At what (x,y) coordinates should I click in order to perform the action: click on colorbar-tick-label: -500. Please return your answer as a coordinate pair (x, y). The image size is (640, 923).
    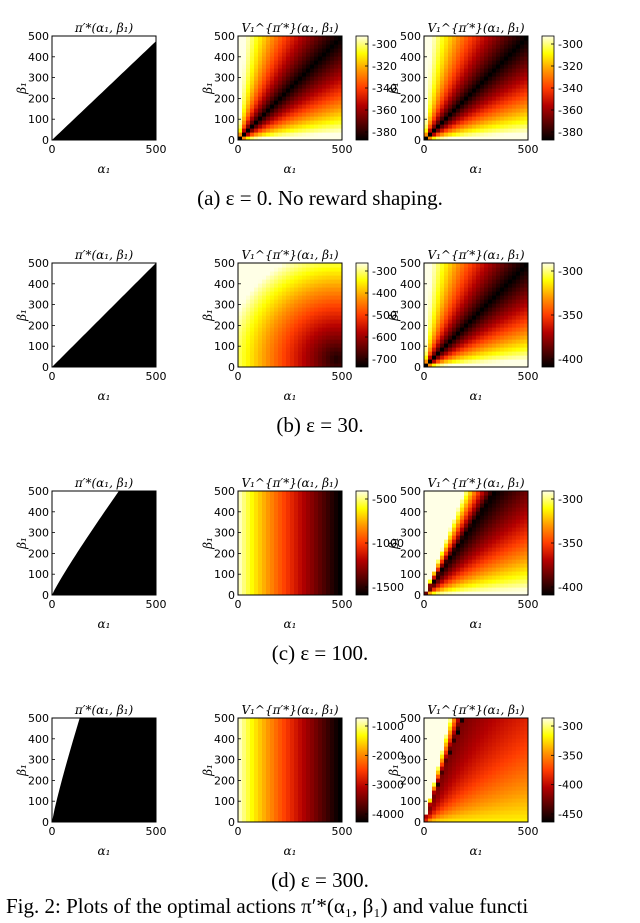
    Looking at the image, I should click on (384, 499).